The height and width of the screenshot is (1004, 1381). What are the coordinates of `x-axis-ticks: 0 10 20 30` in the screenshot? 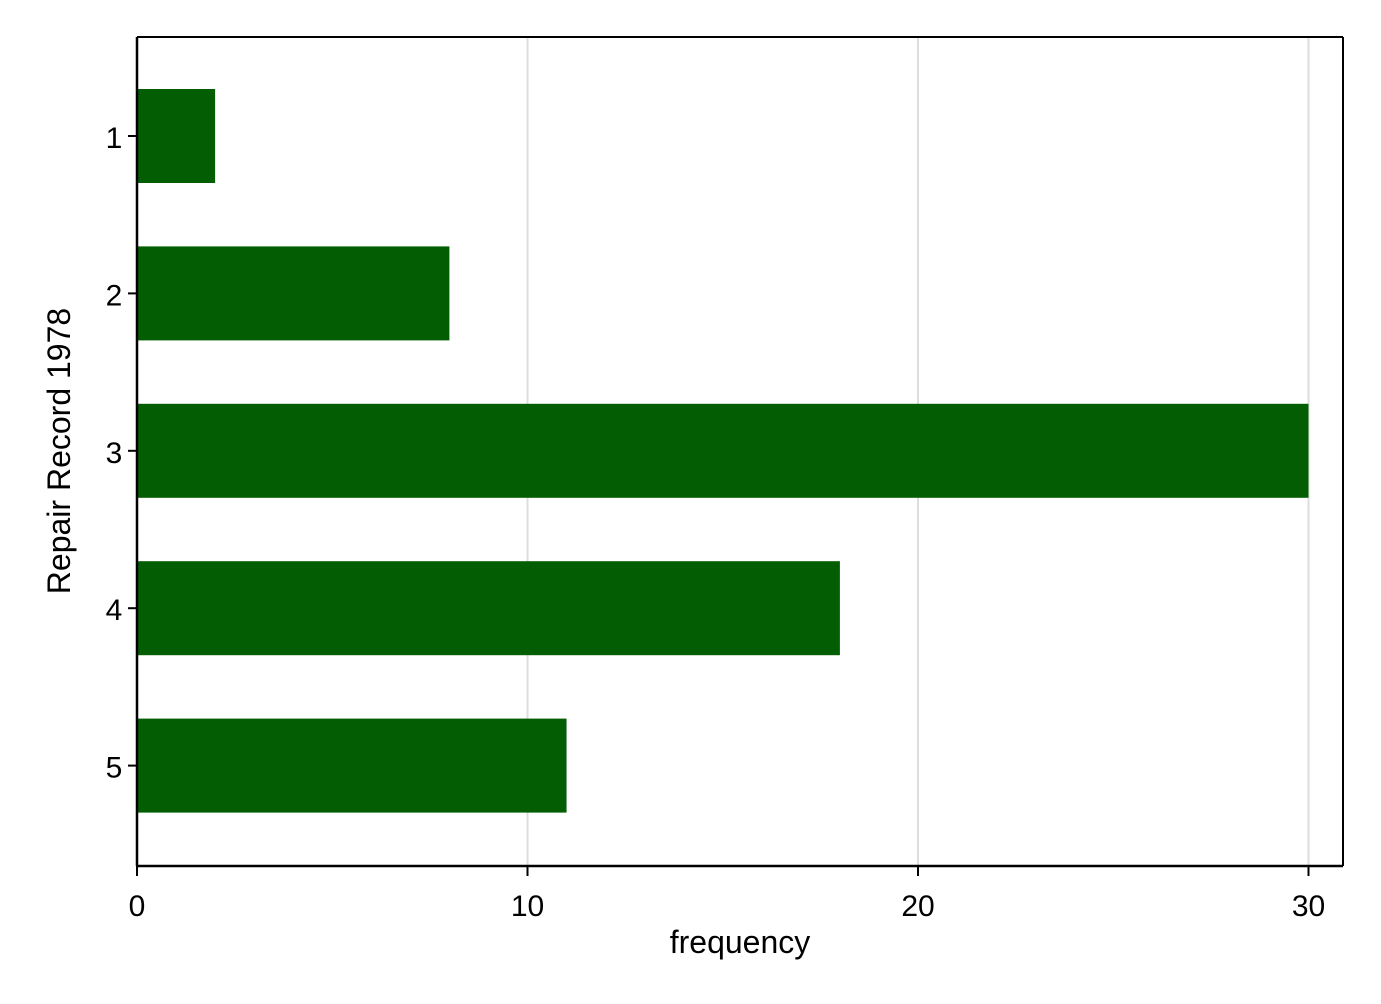 It's located at (727, 894).